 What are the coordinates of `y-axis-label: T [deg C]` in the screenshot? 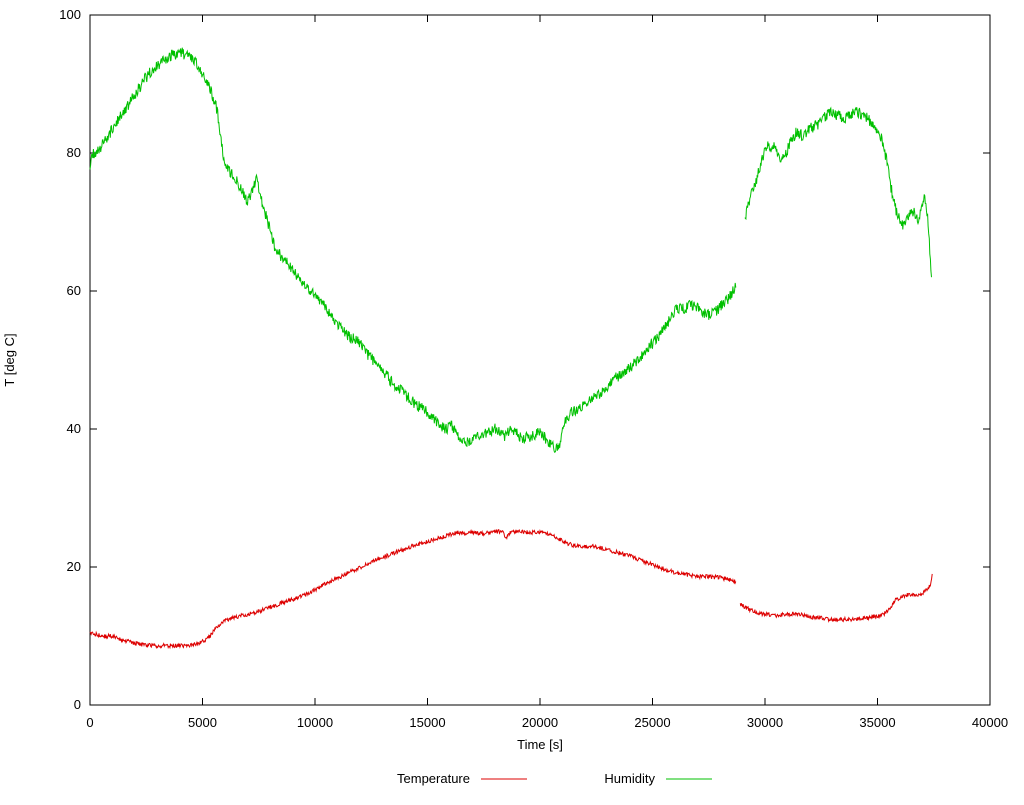 It's located at (9, 359).